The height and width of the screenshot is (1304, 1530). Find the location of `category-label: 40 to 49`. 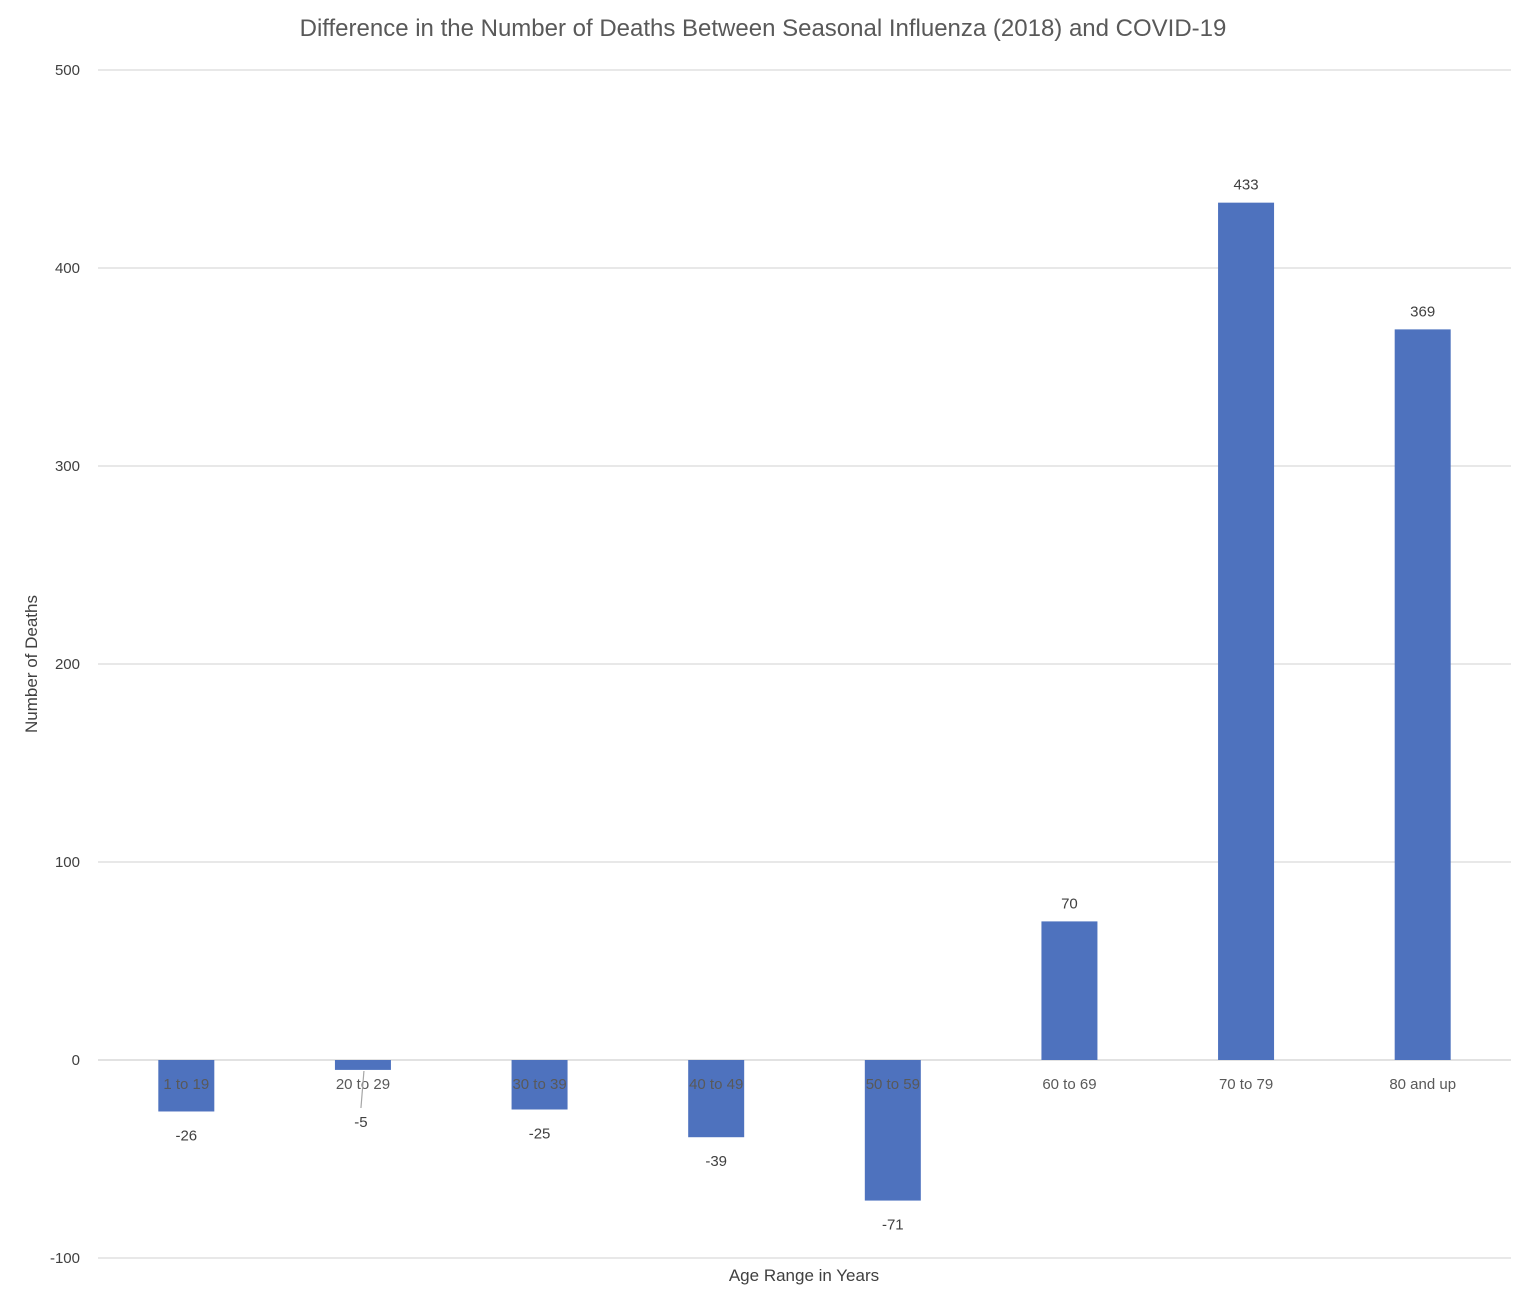

category-label: 40 to 49 is located at coordinates (716, 1084).